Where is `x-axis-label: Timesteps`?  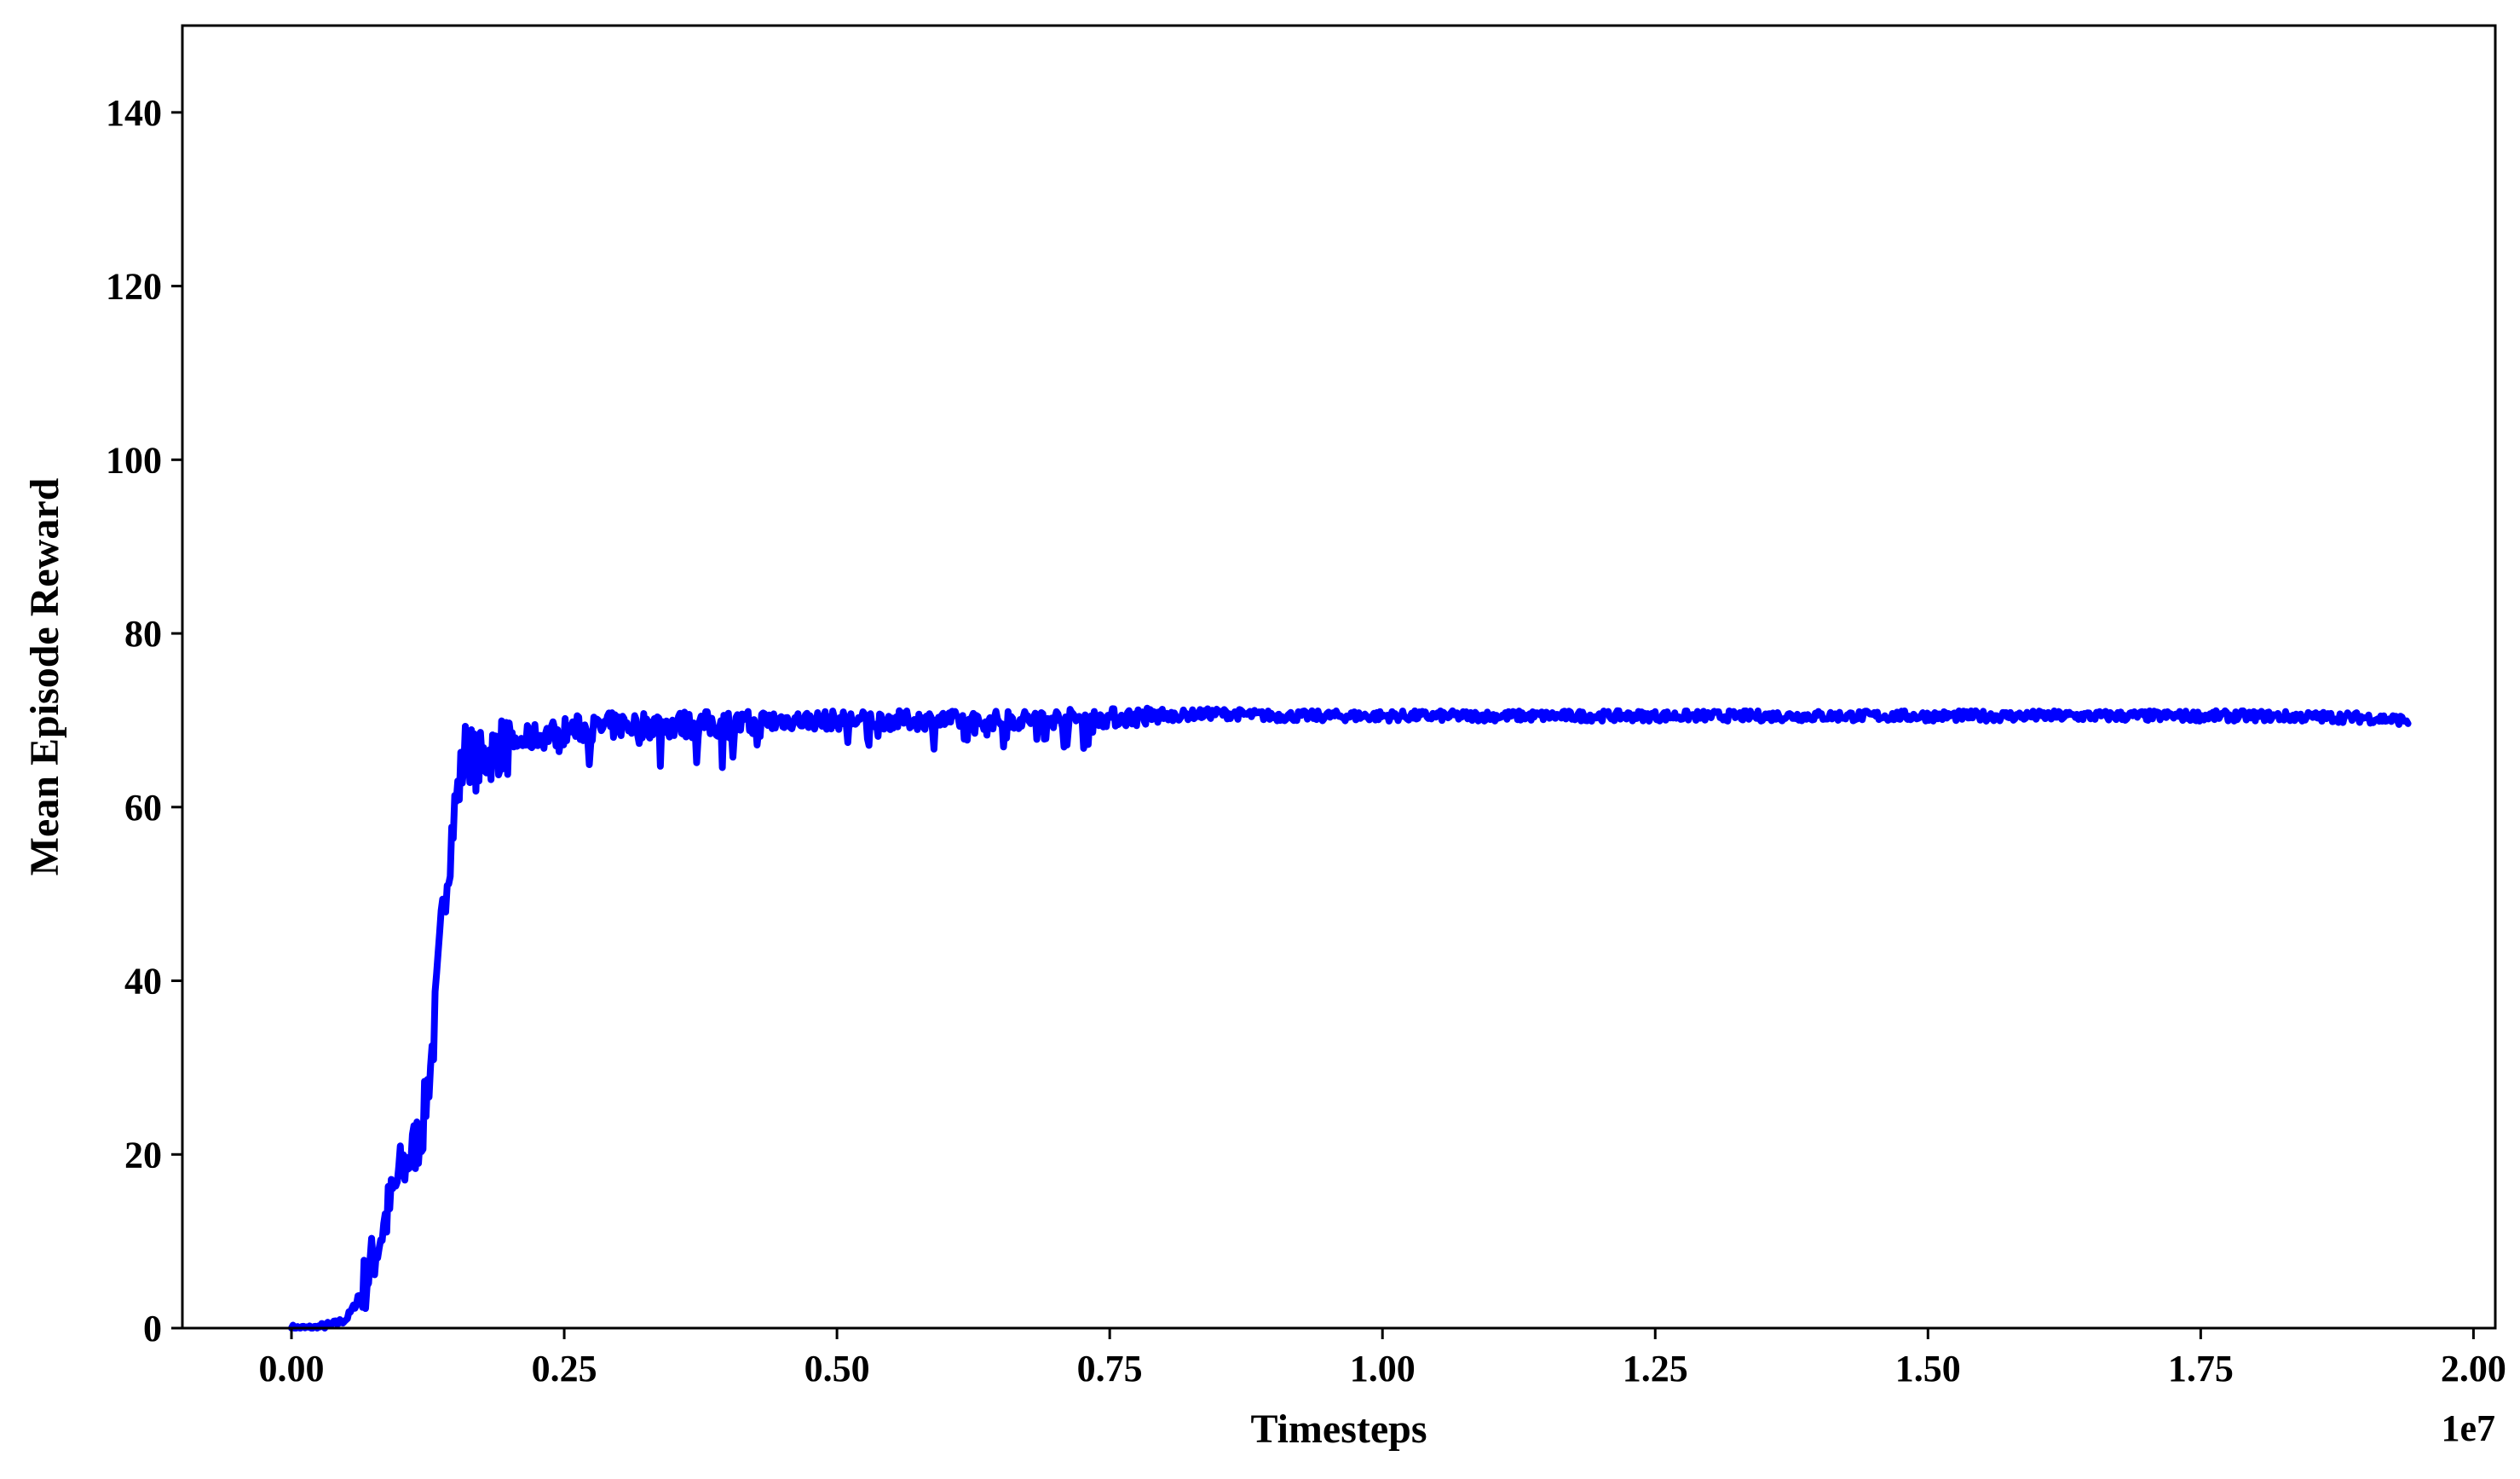
x-axis-label: Timesteps is located at coordinates (1339, 1429).